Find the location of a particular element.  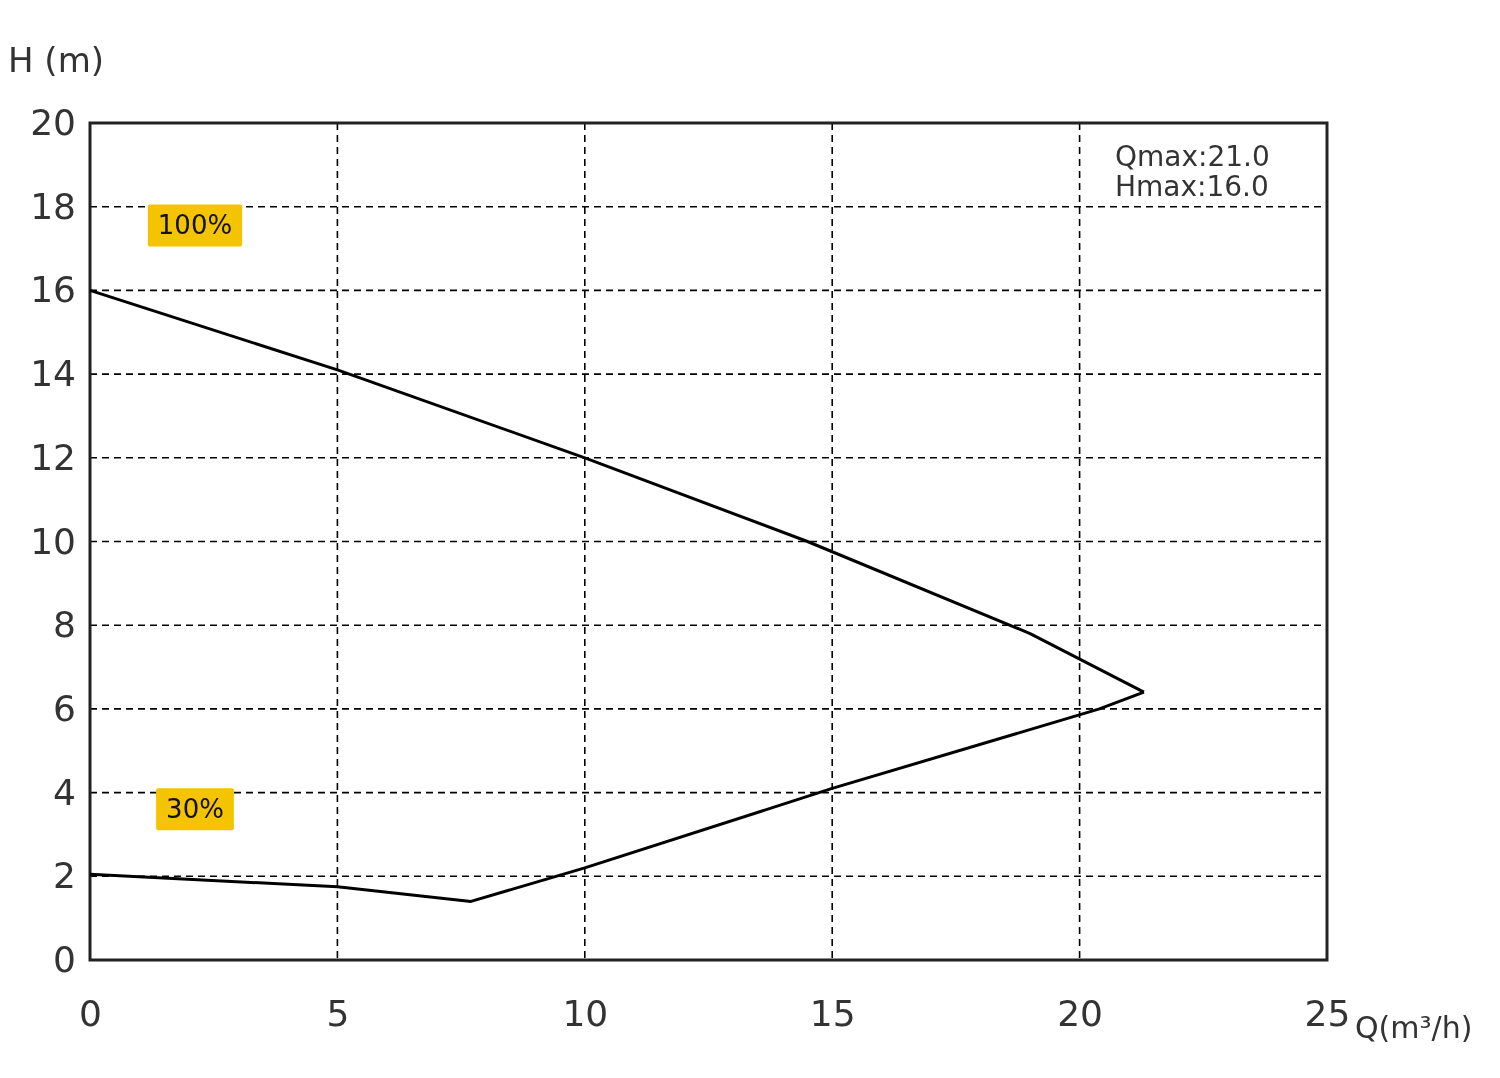

y-tick-label: 18 is located at coordinates (53, 206).